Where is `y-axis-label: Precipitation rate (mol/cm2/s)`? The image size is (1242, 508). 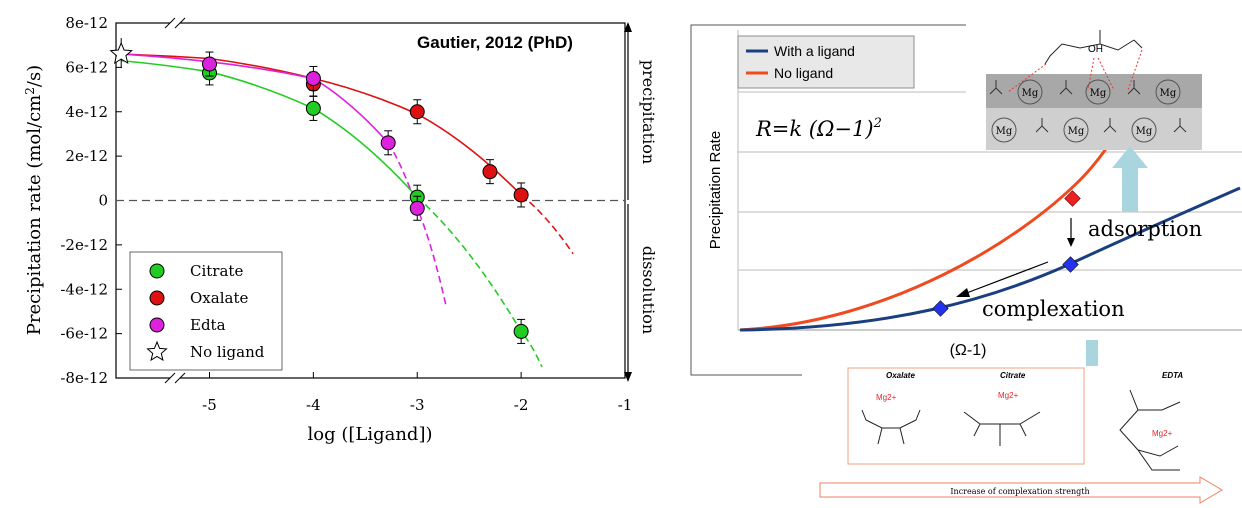
y-axis-label: Precipitation rate (mol/cm2/s) is located at coordinates (34, 200).